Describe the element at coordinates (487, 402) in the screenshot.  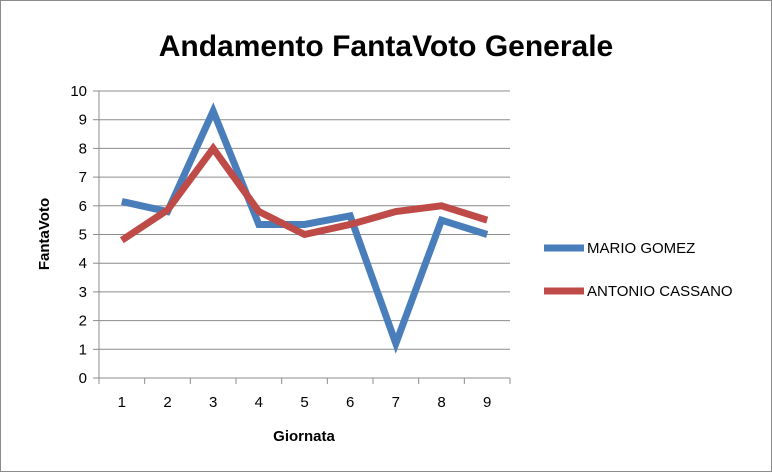
I see `x-tick-label: 9` at that location.